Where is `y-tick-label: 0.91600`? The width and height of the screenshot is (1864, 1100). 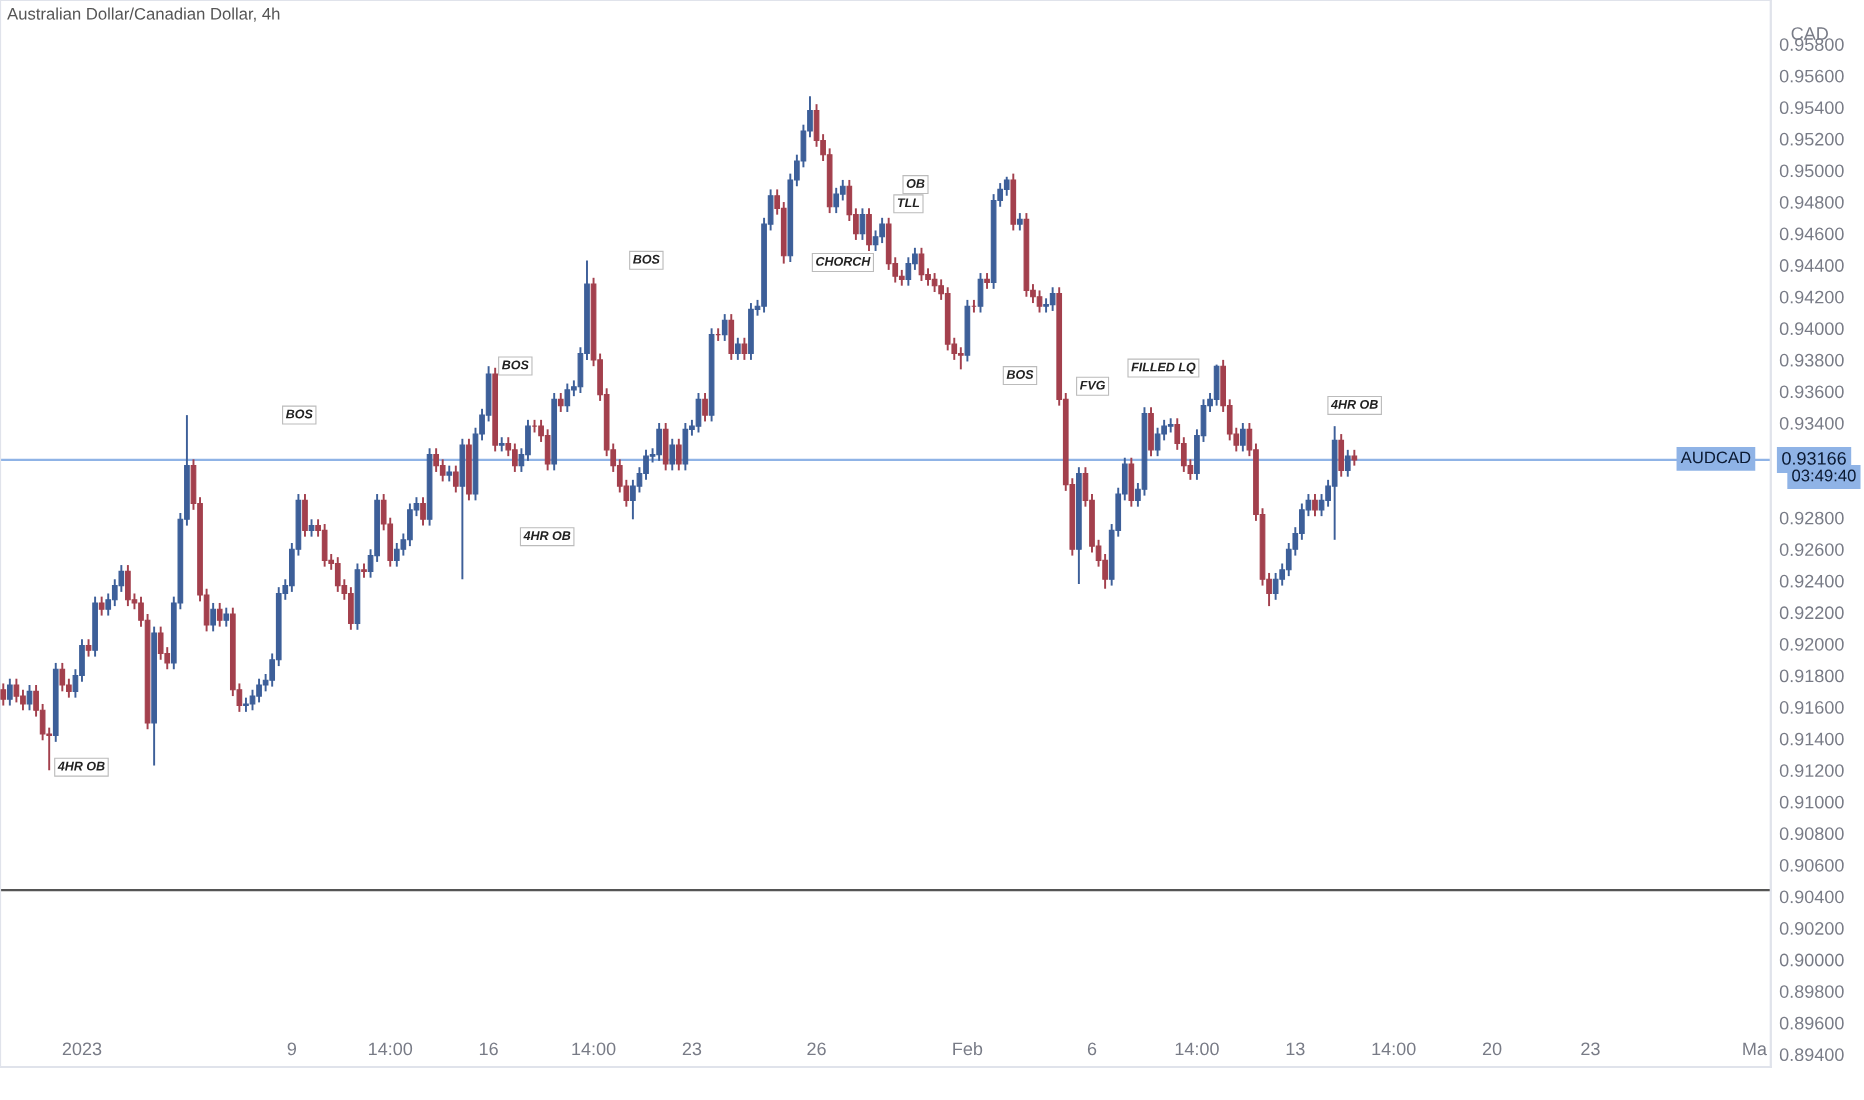 y-tick-label: 0.91600 is located at coordinates (1811, 707).